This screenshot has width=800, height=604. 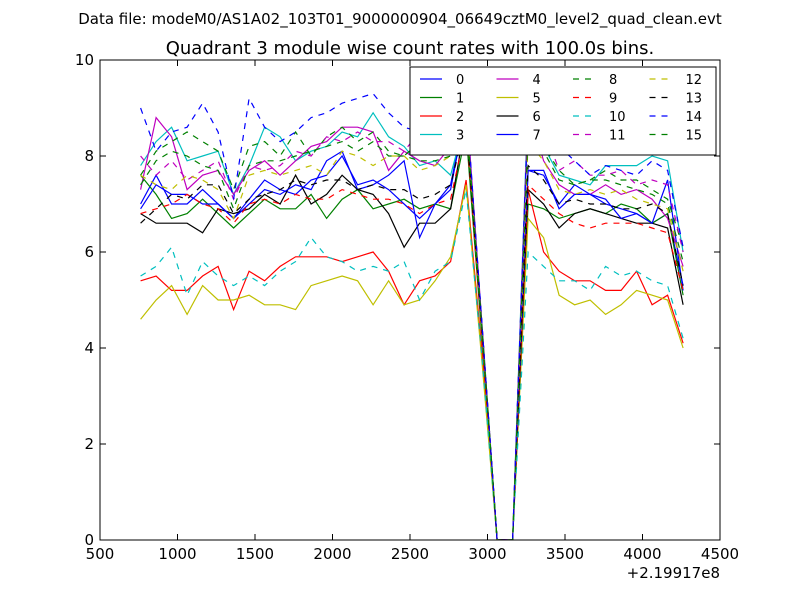 I want to click on legend-label-13: 13, so click(x=694, y=99).